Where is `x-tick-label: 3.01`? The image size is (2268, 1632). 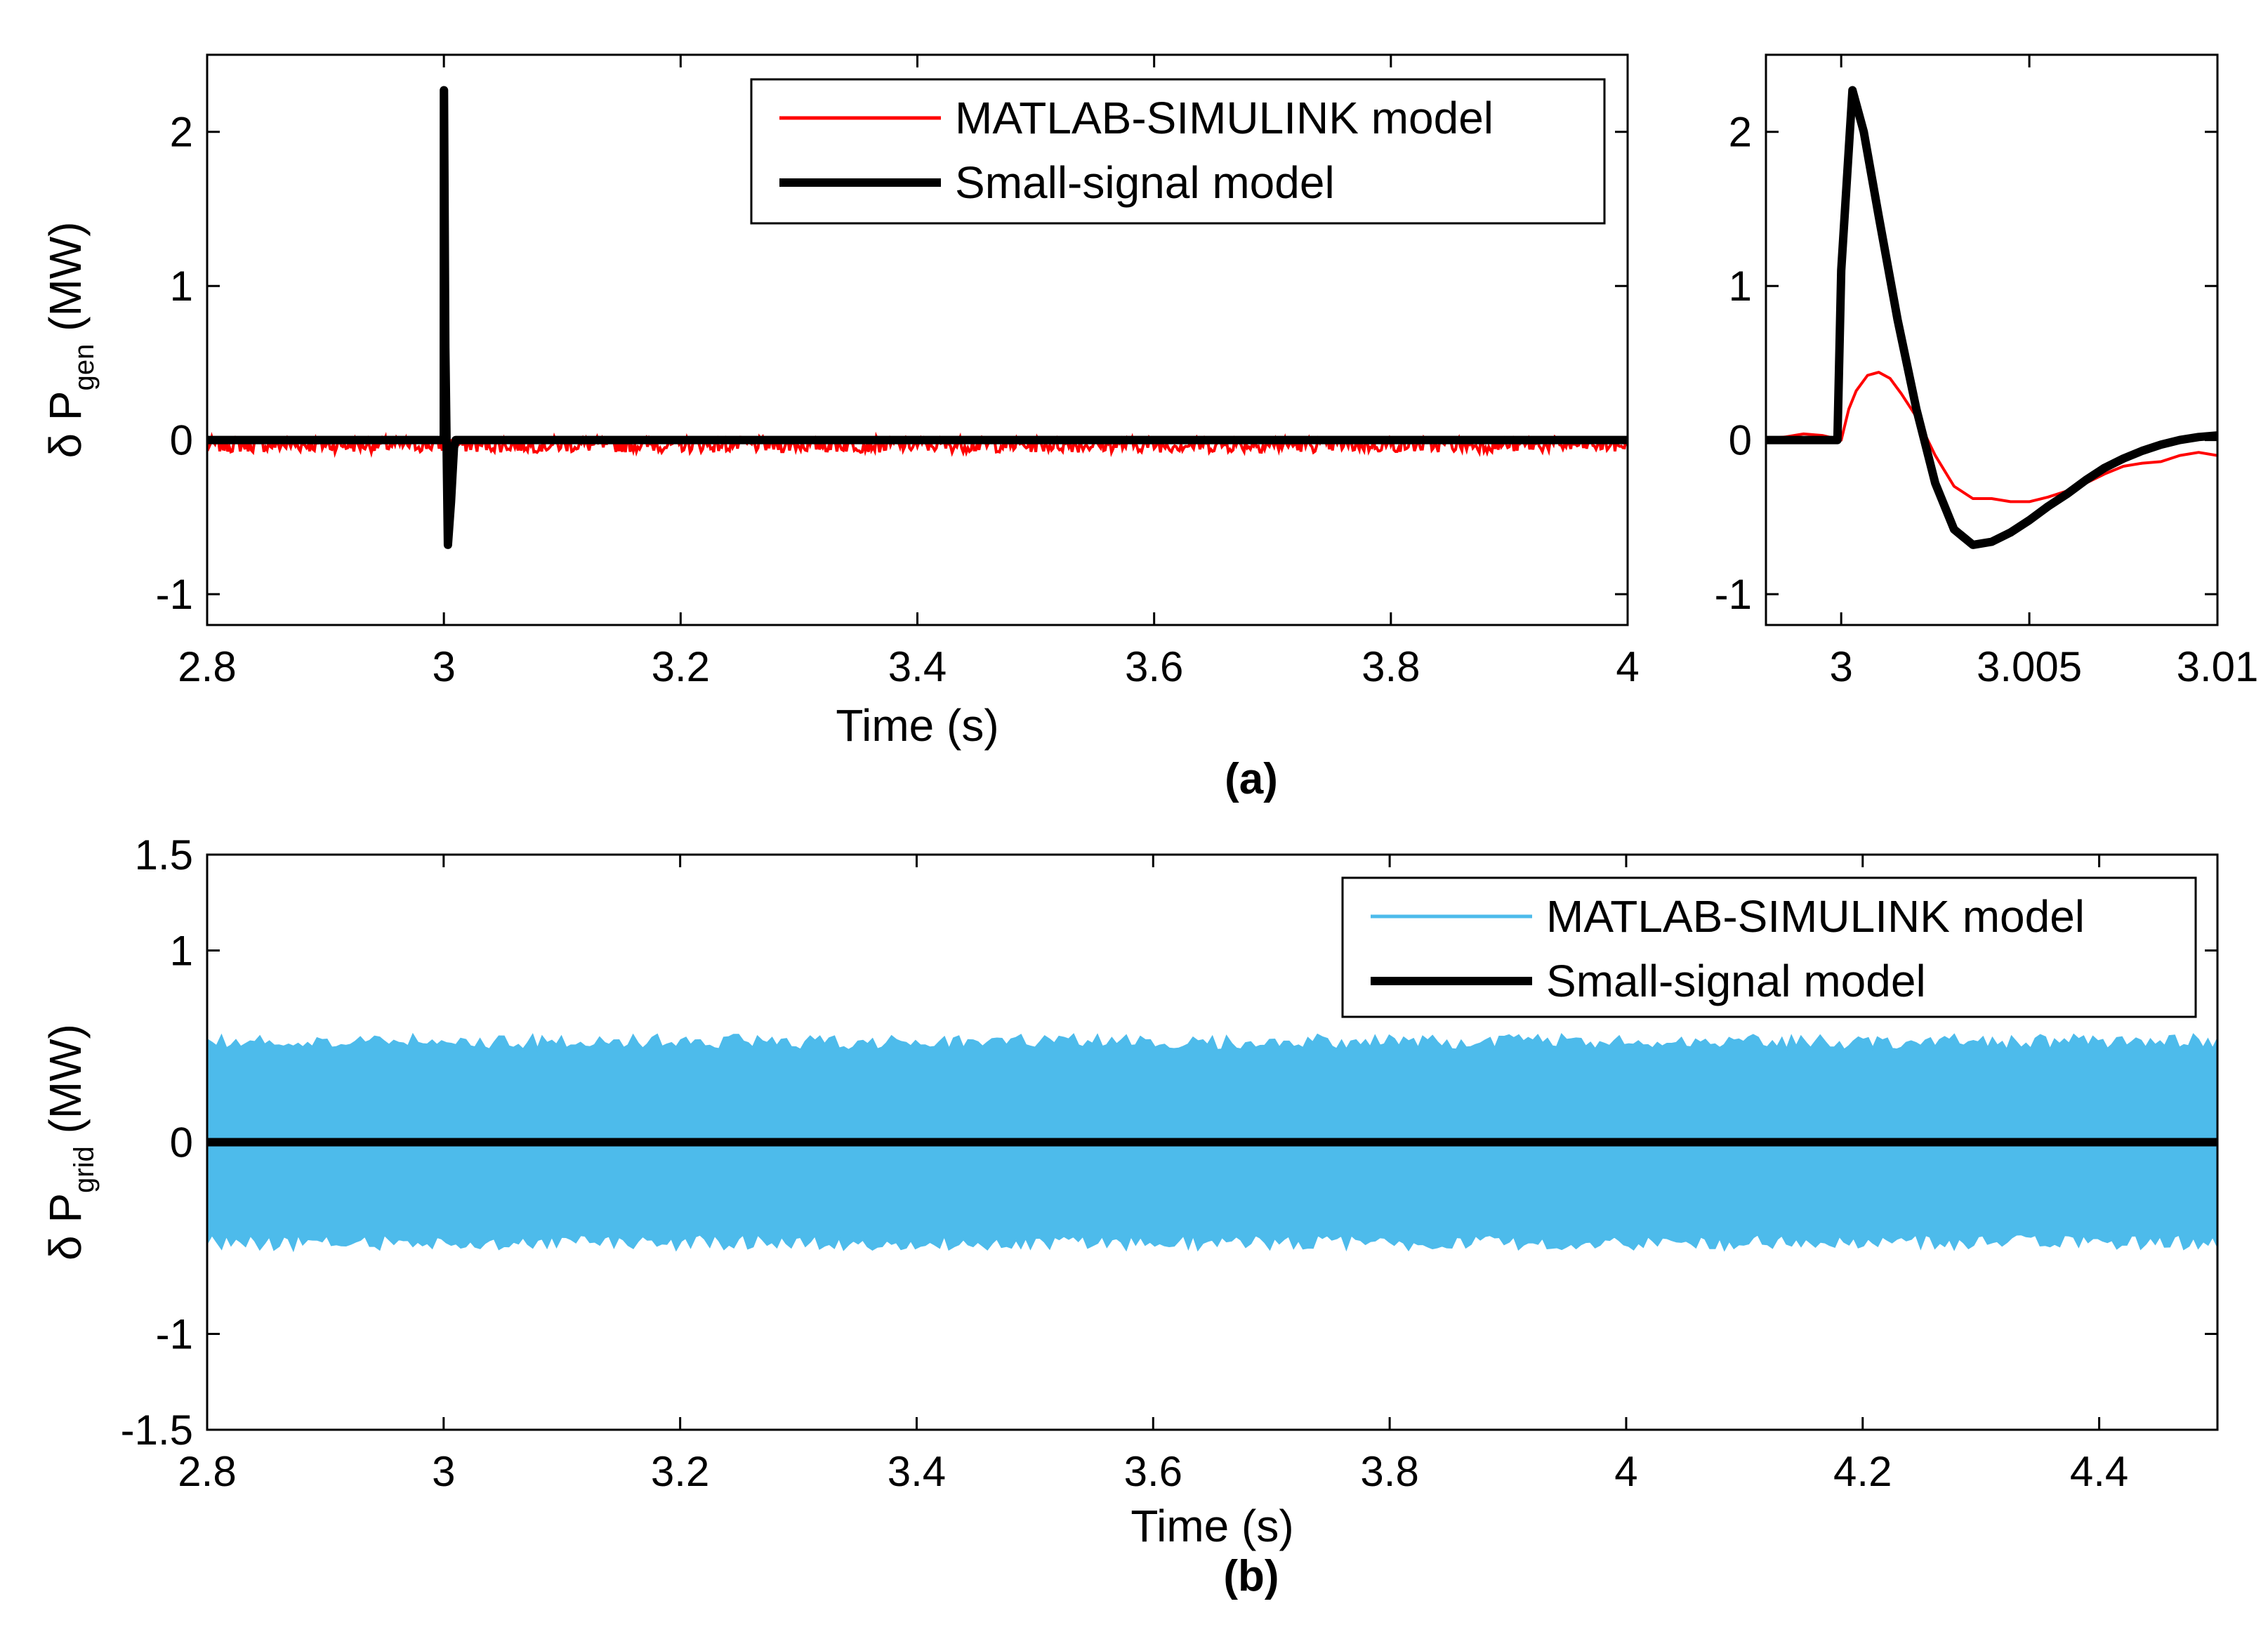 x-tick-label: 3.01 is located at coordinates (2218, 666).